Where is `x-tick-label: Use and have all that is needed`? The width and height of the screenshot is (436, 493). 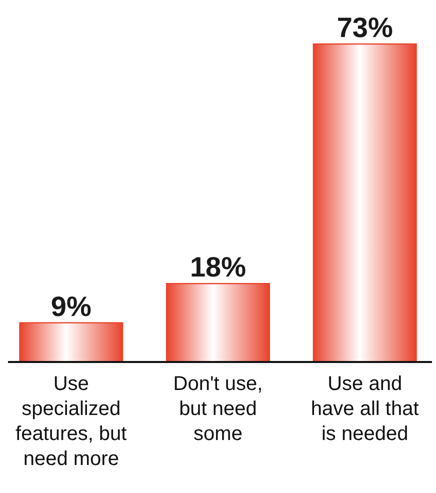
x-tick-label: Use and have all that is needed is located at coordinates (365, 409).